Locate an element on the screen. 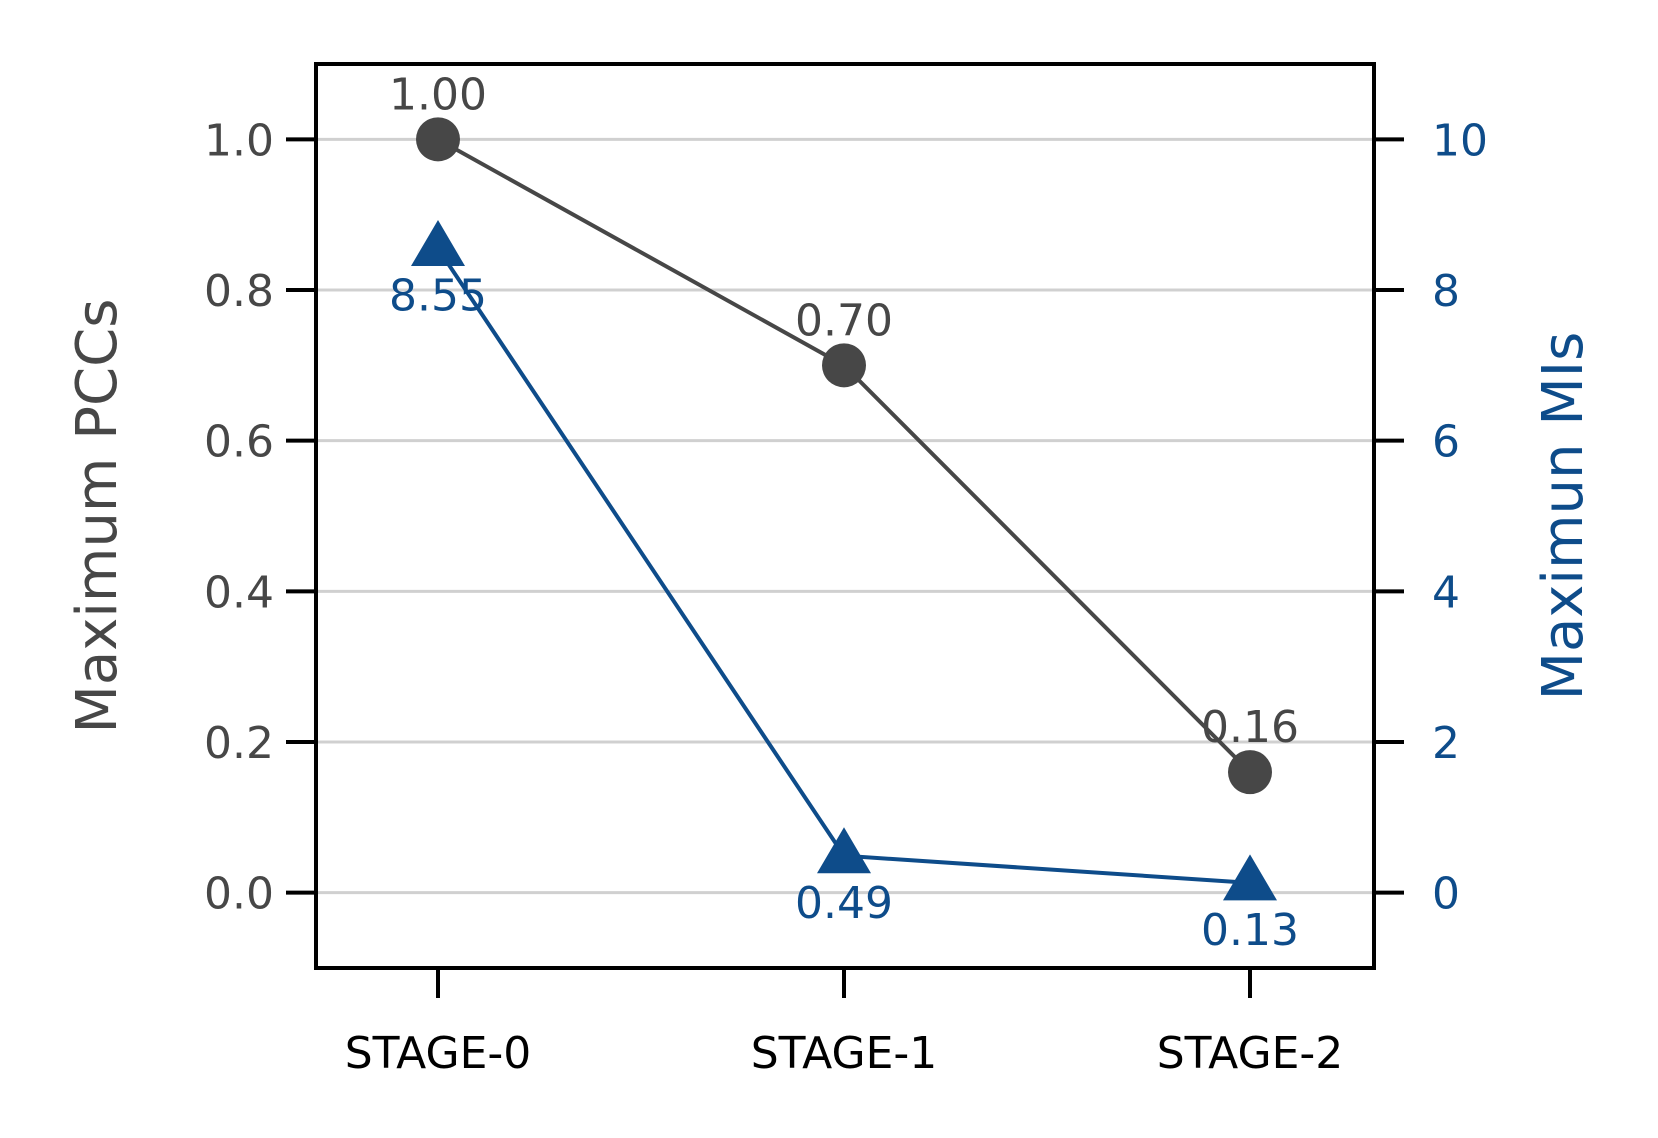 The width and height of the screenshot is (1658, 1138). x-axis-tick-label: STAGE-1 is located at coordinates (844, 1053).